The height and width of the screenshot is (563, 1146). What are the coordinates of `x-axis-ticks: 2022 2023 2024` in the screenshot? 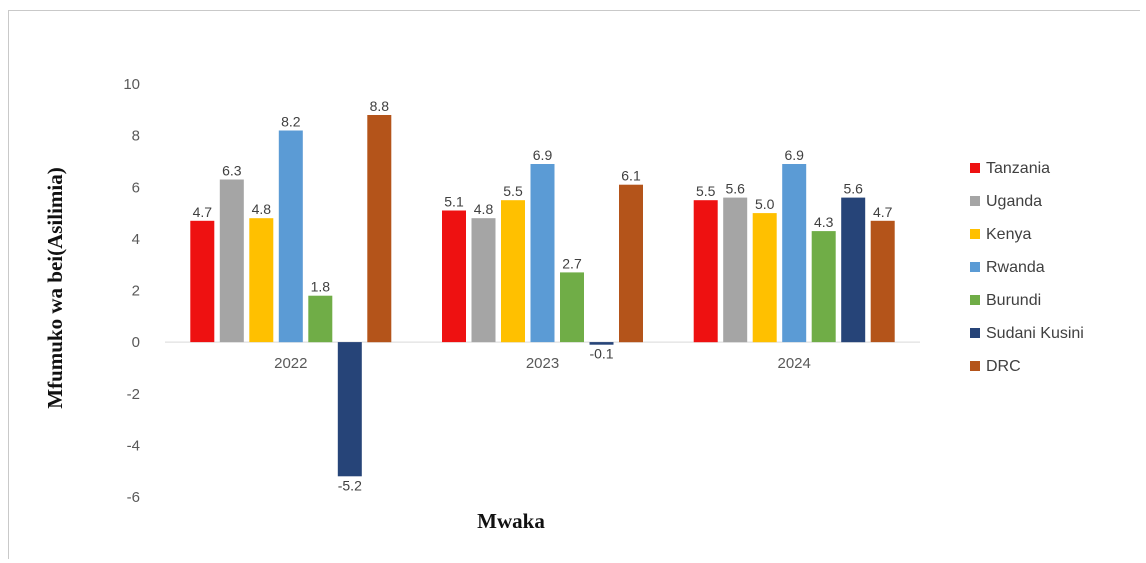 It's located at (542, 363).